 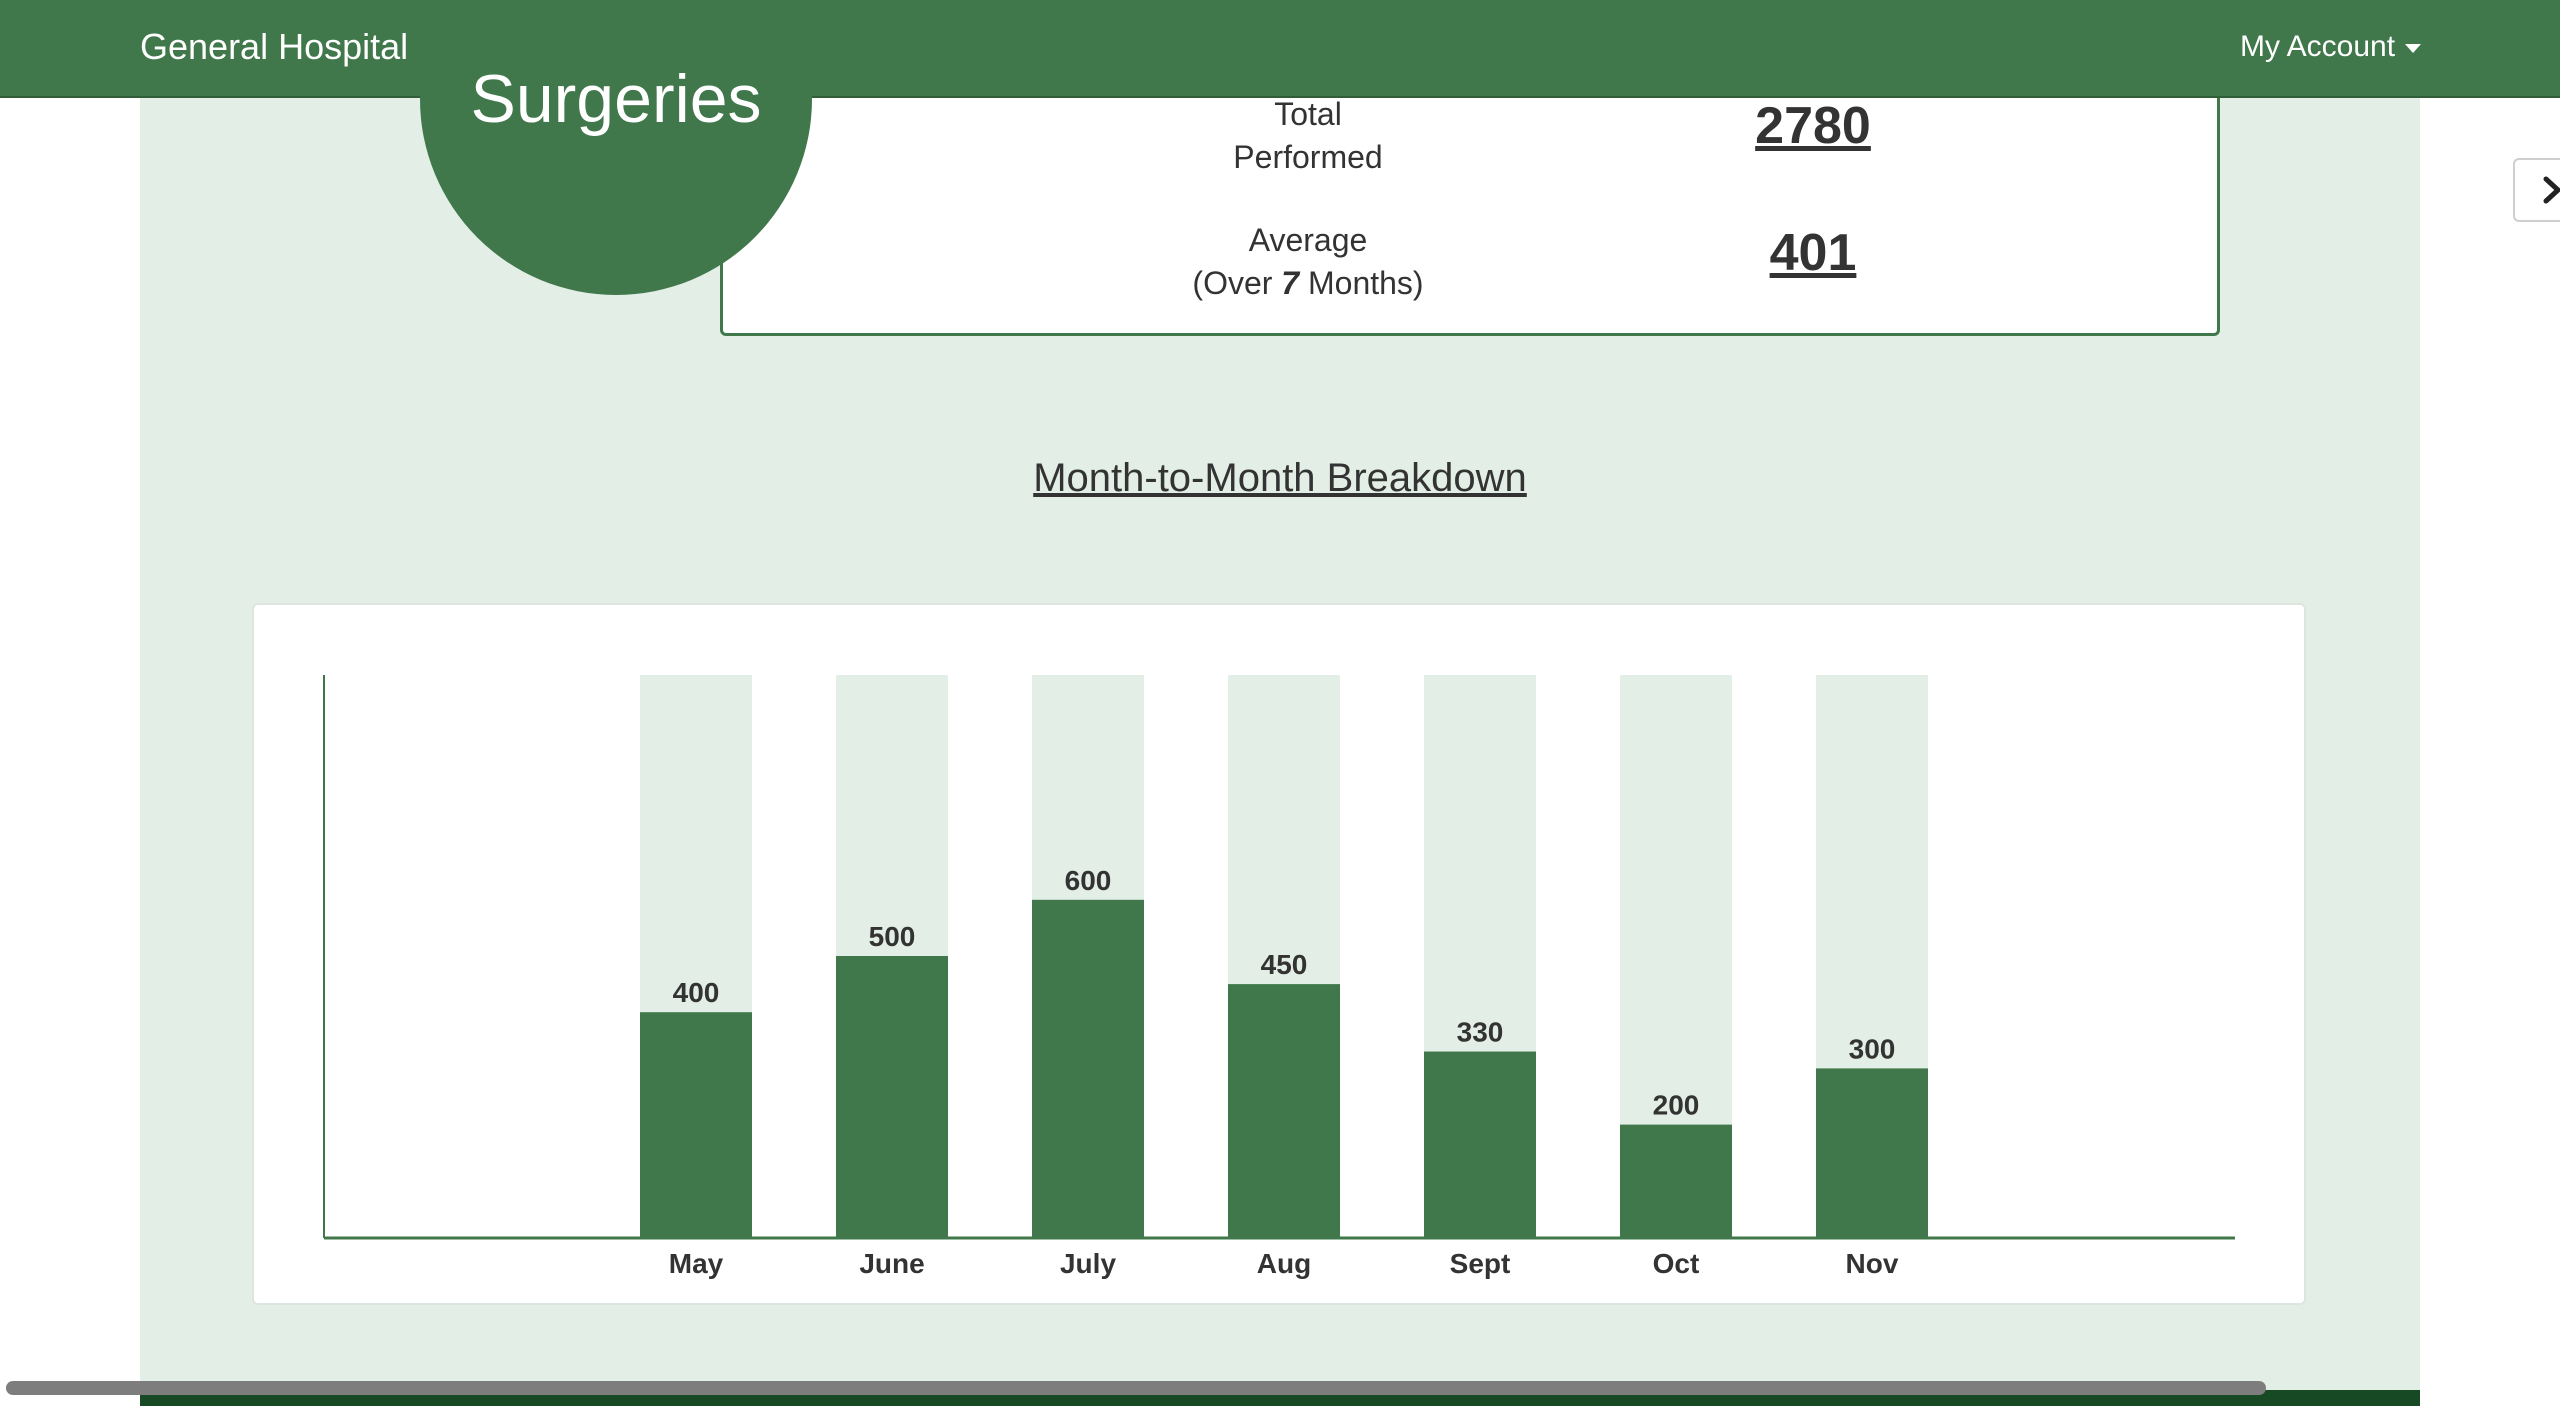 What do you see at coordinates (274, 46) in the screenshot?
I see `brand-title: General Hospital` at bounding box center [274, 46].